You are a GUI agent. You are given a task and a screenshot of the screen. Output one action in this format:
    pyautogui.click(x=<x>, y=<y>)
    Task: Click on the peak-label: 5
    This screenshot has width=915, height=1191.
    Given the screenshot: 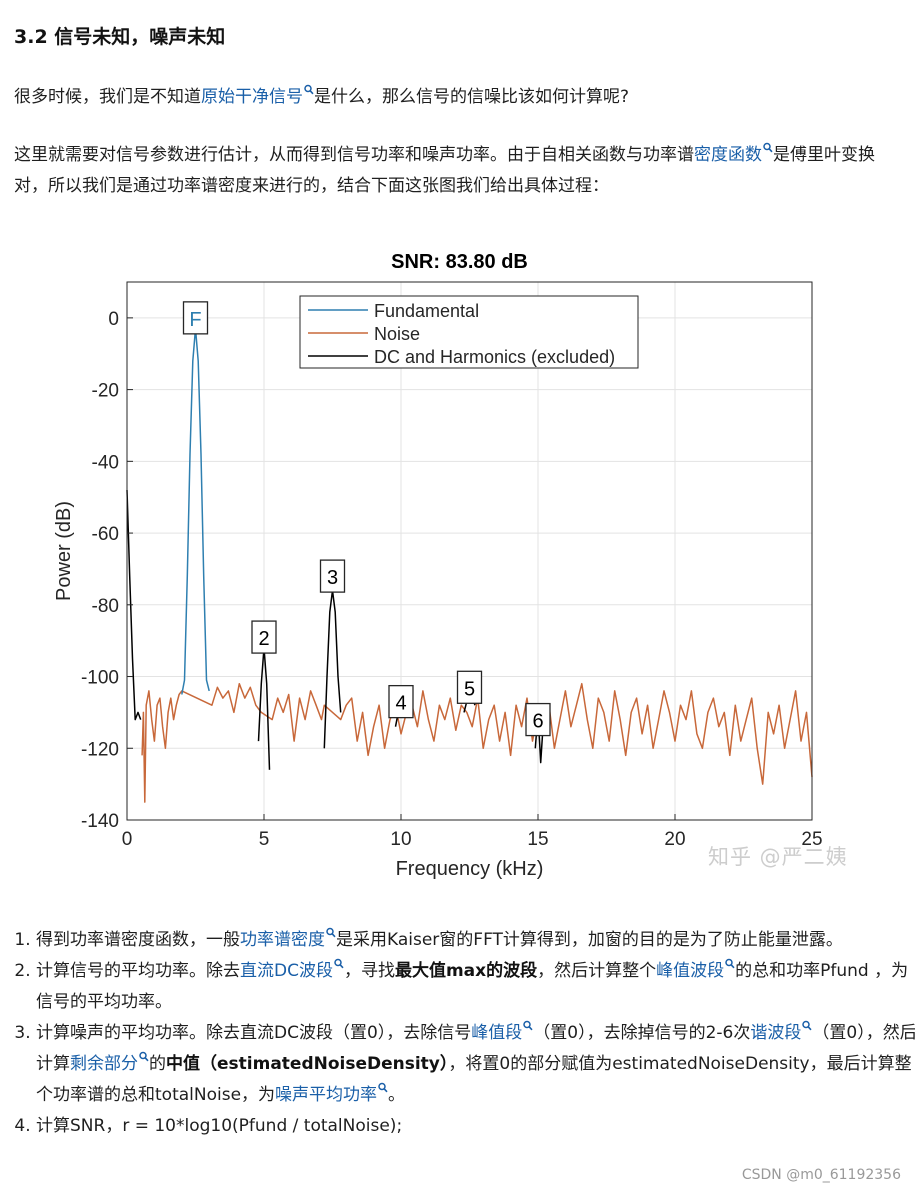 What is the action you would take?
    pyautogui.click(x=469, y=689)
    